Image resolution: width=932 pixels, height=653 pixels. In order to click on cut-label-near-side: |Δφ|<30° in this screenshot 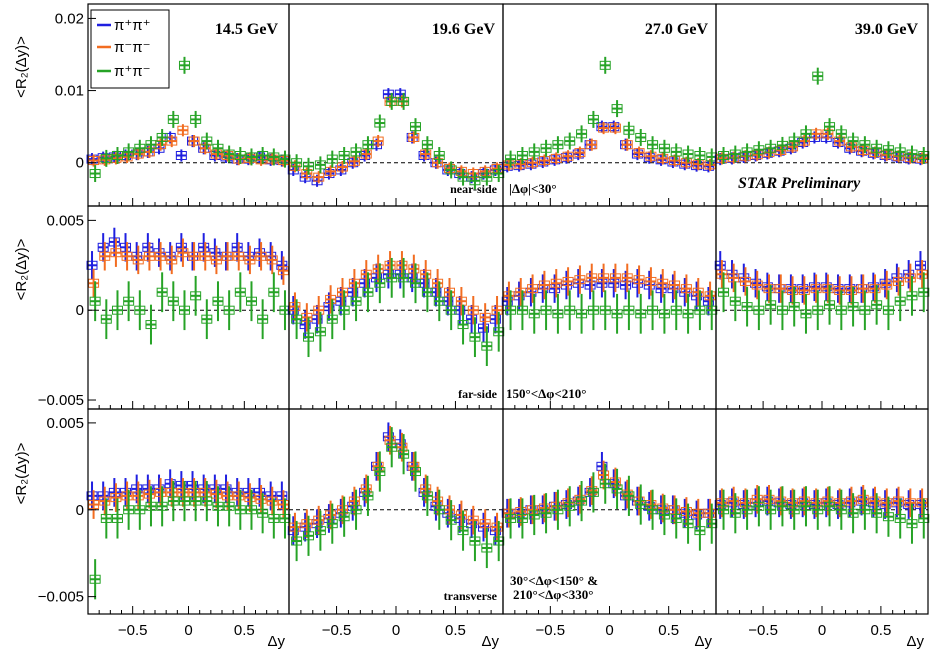, I will do `click(533, 188)`.